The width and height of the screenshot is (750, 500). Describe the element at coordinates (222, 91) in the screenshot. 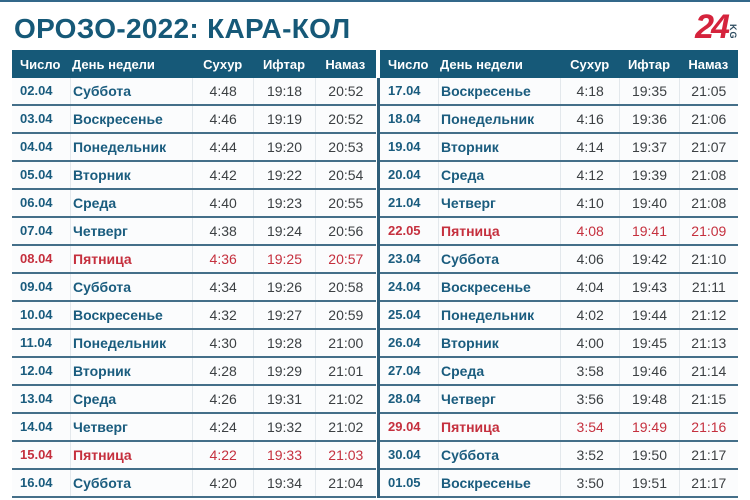

I see `cell-suhur: 4:48` at that location.